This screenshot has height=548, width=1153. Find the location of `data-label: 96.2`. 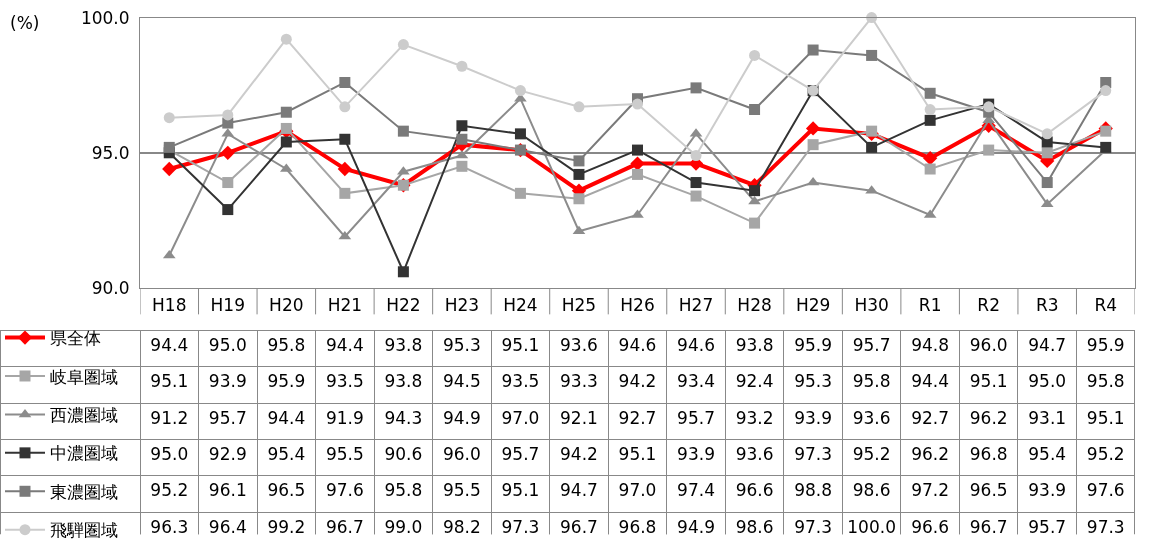

data-label: 96.2 is located at coordinates (988, 417).